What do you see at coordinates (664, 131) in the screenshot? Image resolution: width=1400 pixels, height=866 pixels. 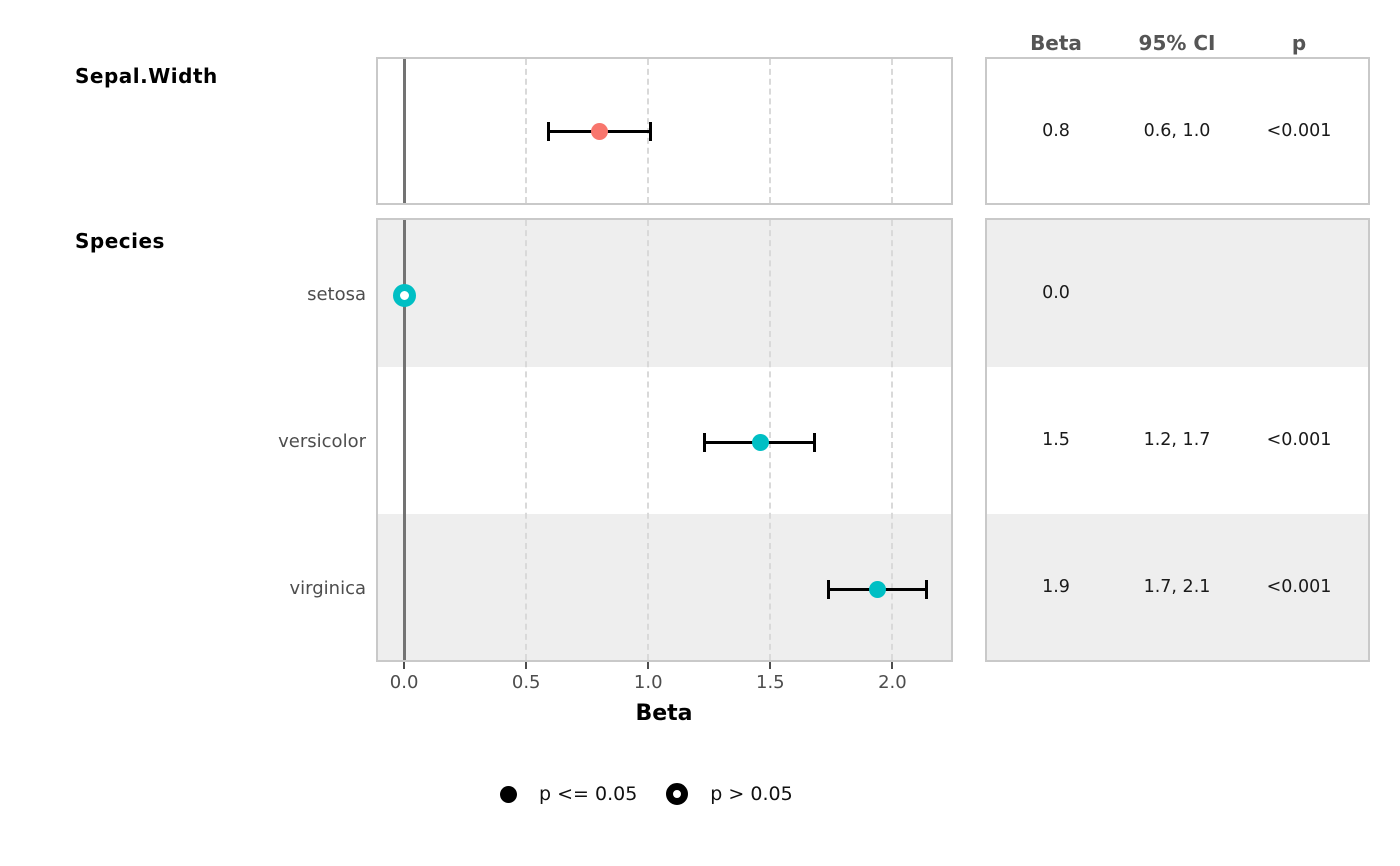 I see `plot-panel-sepal-width` at bounding box center [664, 131].